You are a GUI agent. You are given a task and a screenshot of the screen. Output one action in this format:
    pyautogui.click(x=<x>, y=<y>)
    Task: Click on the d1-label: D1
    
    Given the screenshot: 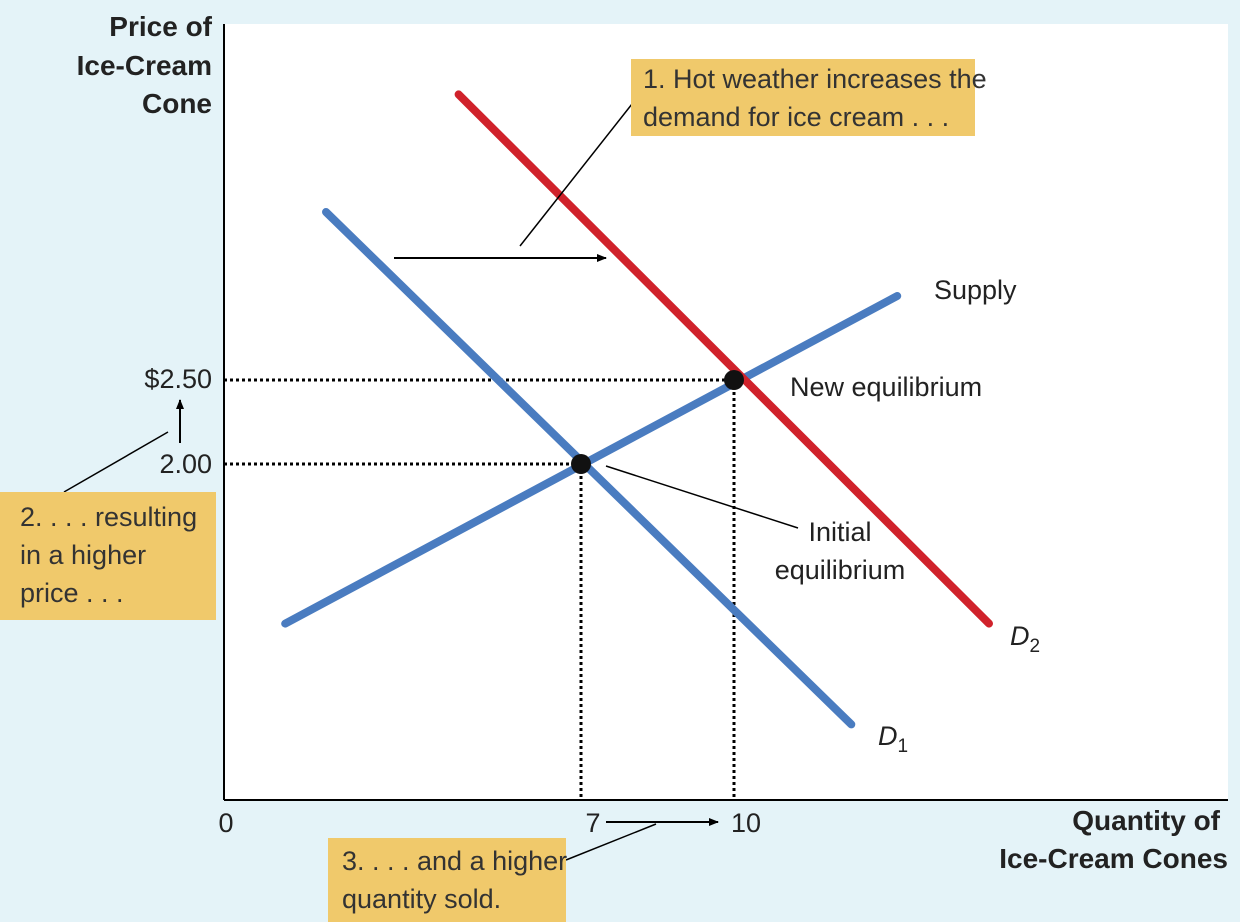 What is the action you would take?
    pyautogui.click(x=893, y=739)
    